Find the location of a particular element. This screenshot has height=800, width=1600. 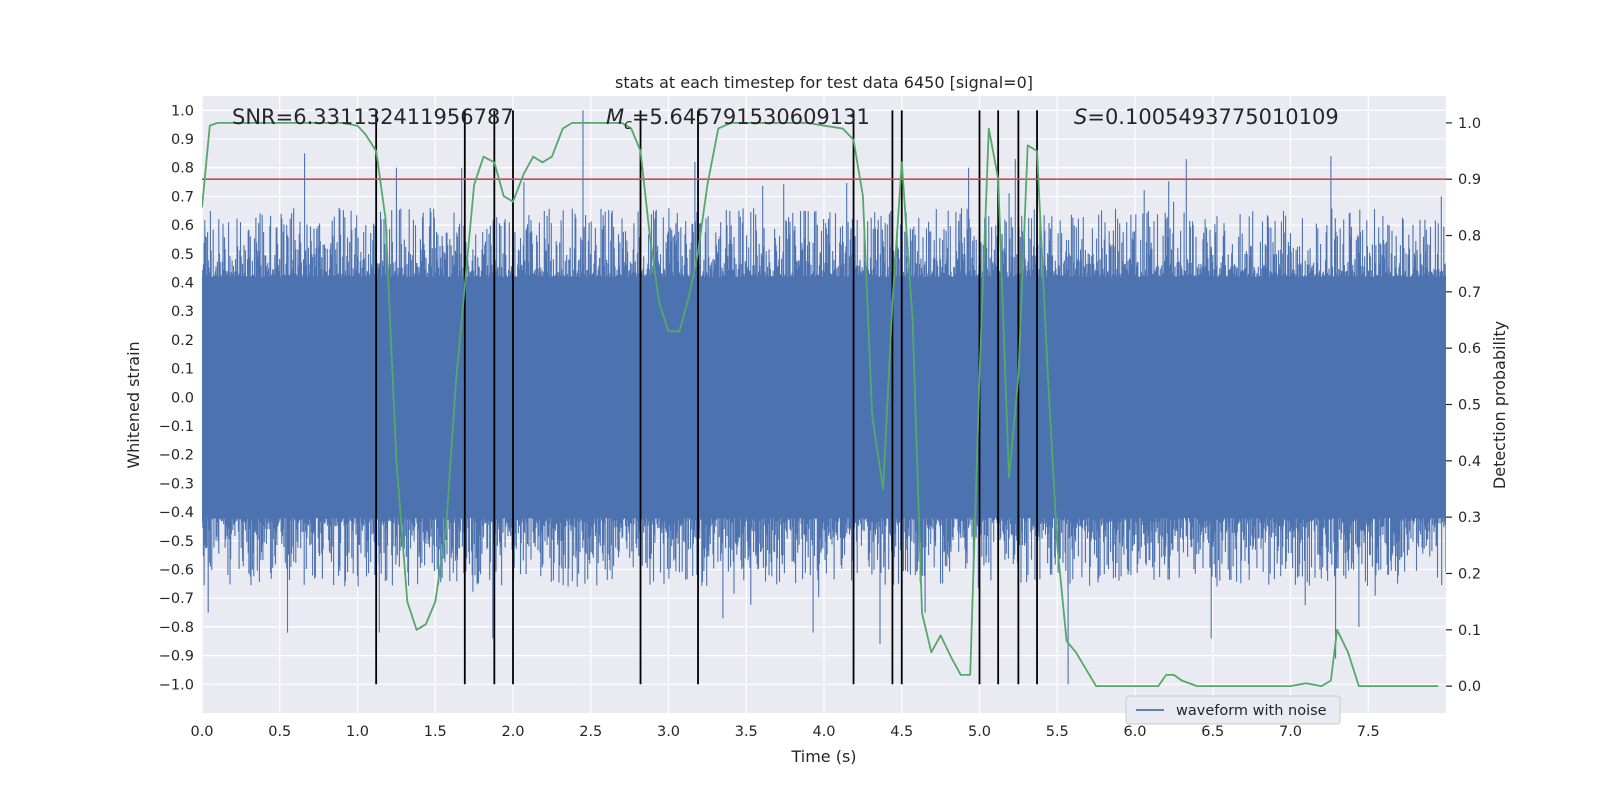

legend-label: waveform with noise is located at coordinates (1251, 711).